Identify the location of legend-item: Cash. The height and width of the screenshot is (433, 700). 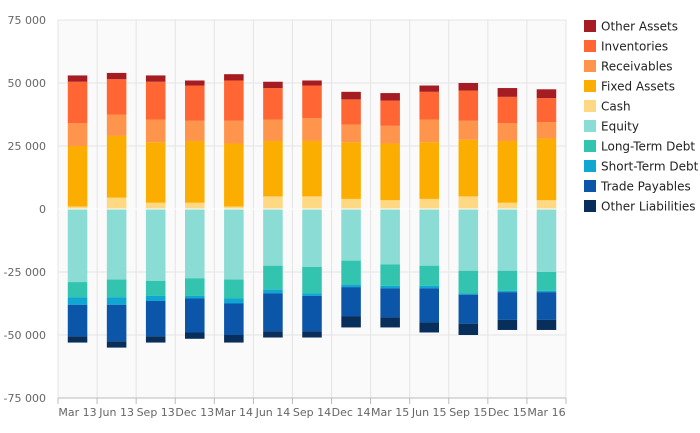
(607, 107).